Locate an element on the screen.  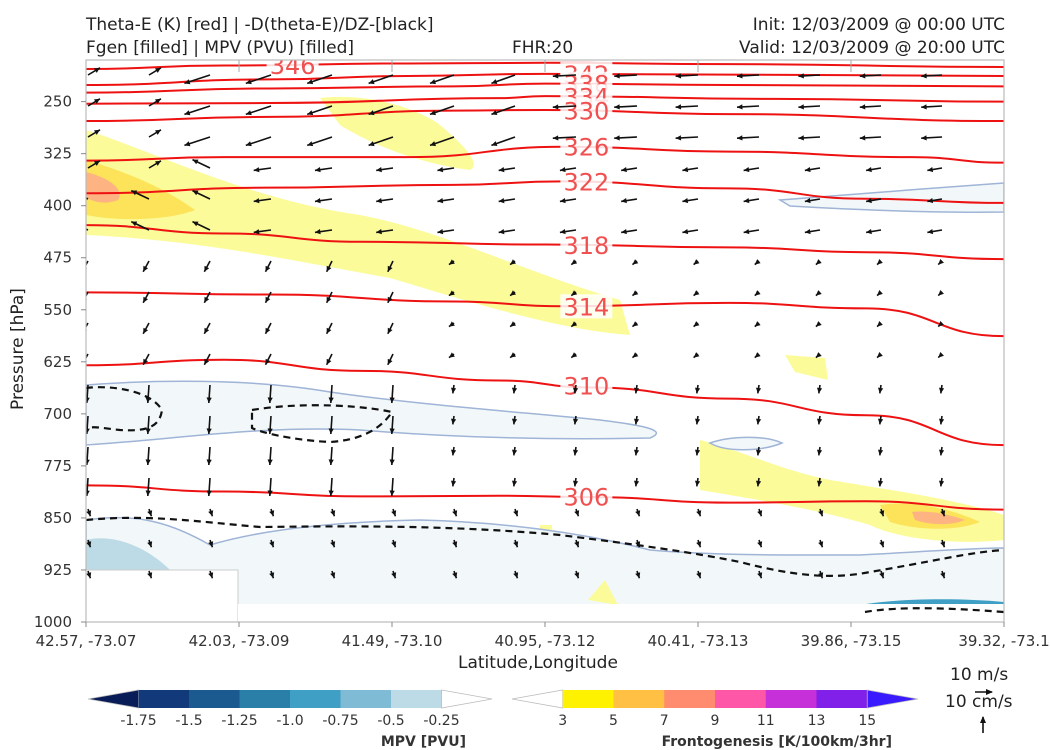
fgen-region-mid is located at coordinates (806, 367).